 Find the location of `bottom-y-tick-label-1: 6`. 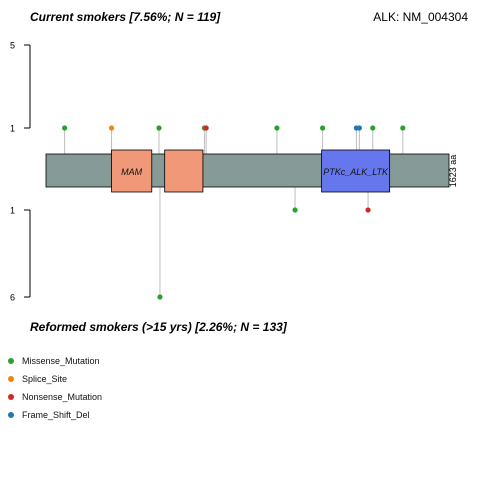

bottom-y-tick-label-1: 6 is located at coordinates (12, 298).